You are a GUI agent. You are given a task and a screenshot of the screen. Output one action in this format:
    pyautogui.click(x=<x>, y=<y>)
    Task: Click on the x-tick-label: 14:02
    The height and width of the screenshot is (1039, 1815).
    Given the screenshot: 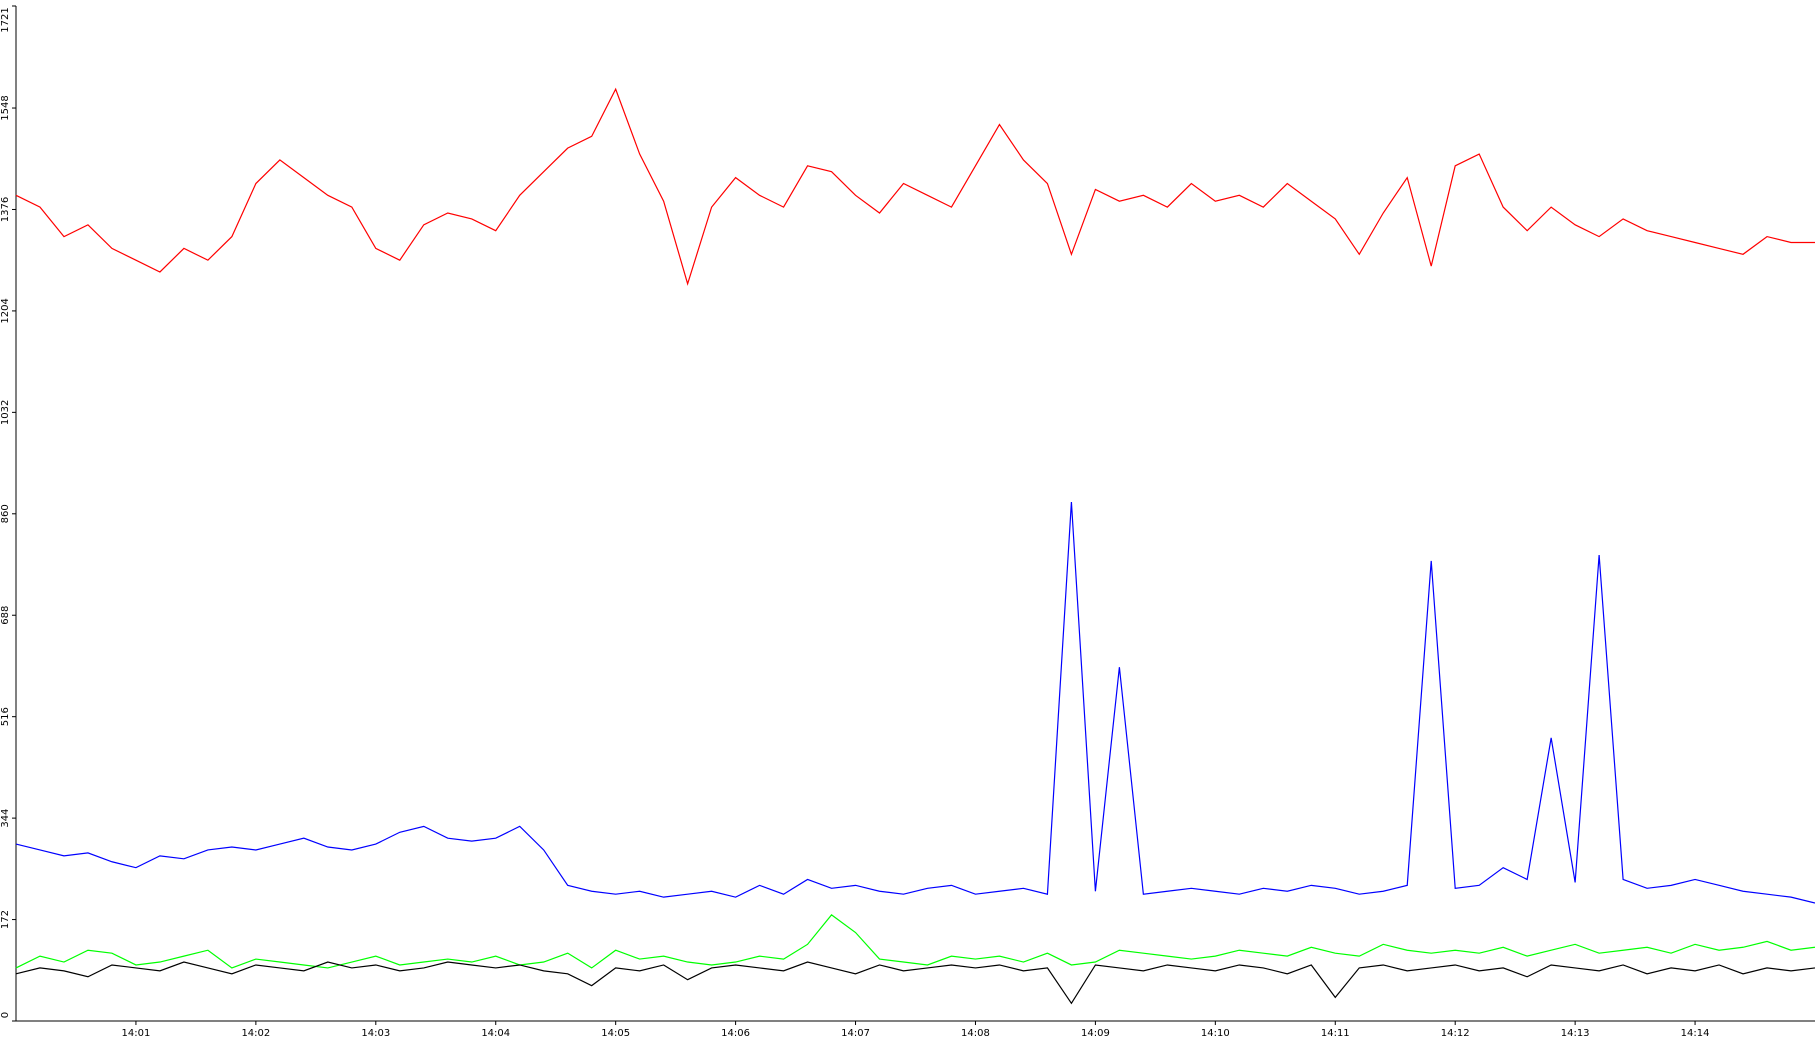 What is the action you would take?
    pyautogui.click(x=255, y=1033)
    